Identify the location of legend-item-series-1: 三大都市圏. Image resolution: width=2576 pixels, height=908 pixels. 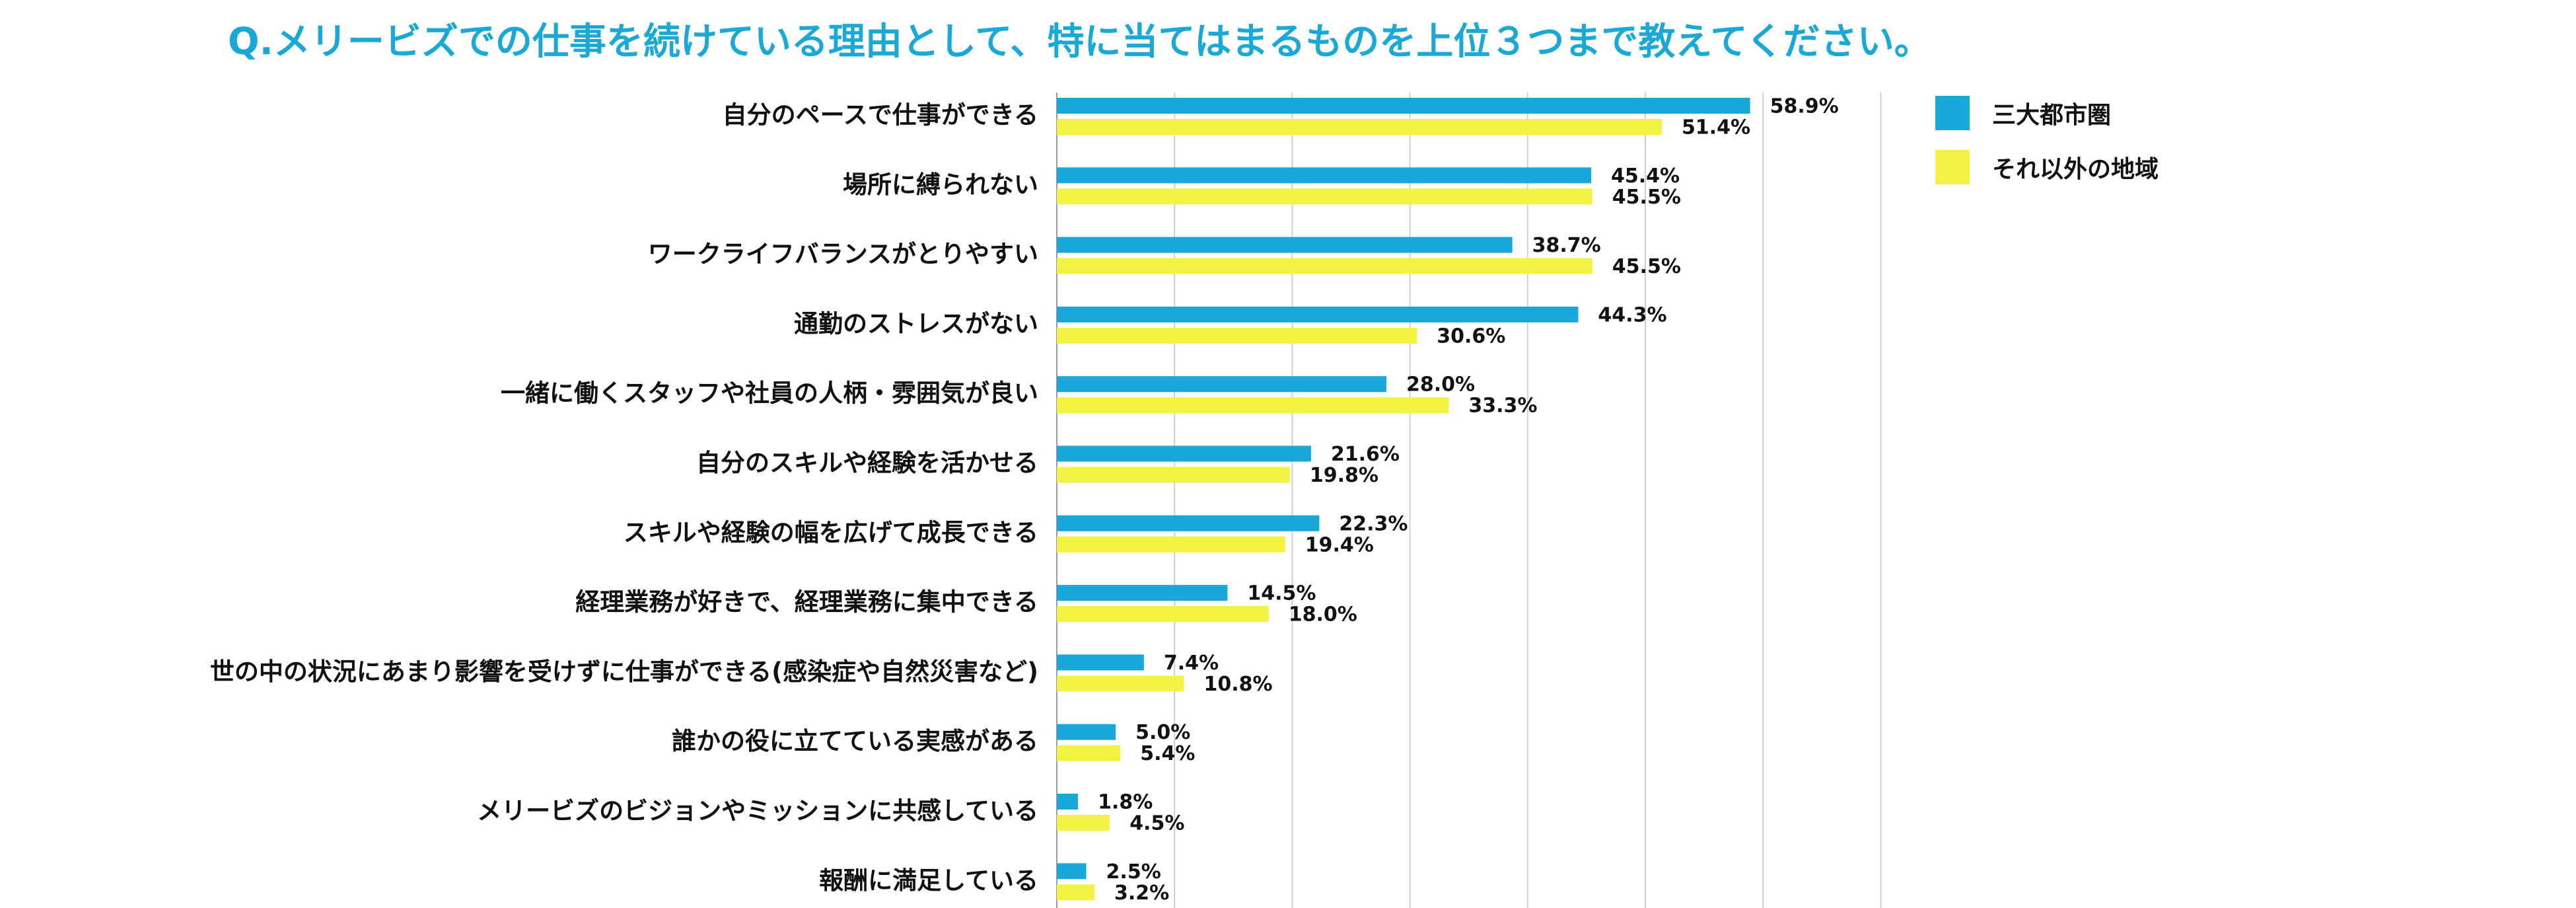
(2047, 113).